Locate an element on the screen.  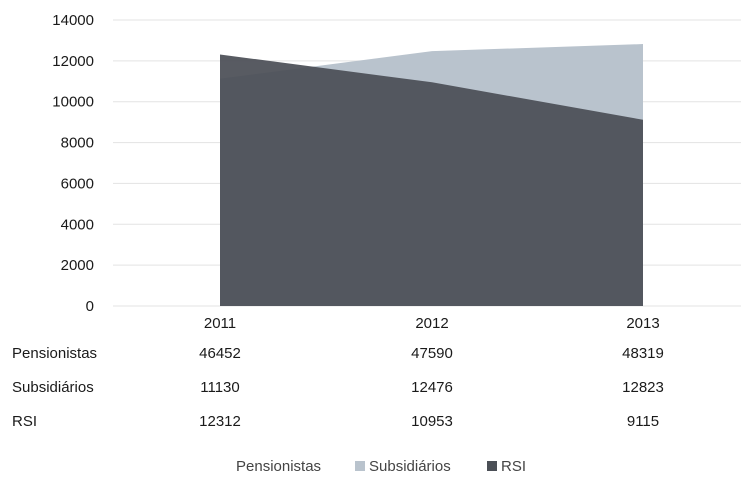
table-cell: 12476 is located at coordinates (432, 387).